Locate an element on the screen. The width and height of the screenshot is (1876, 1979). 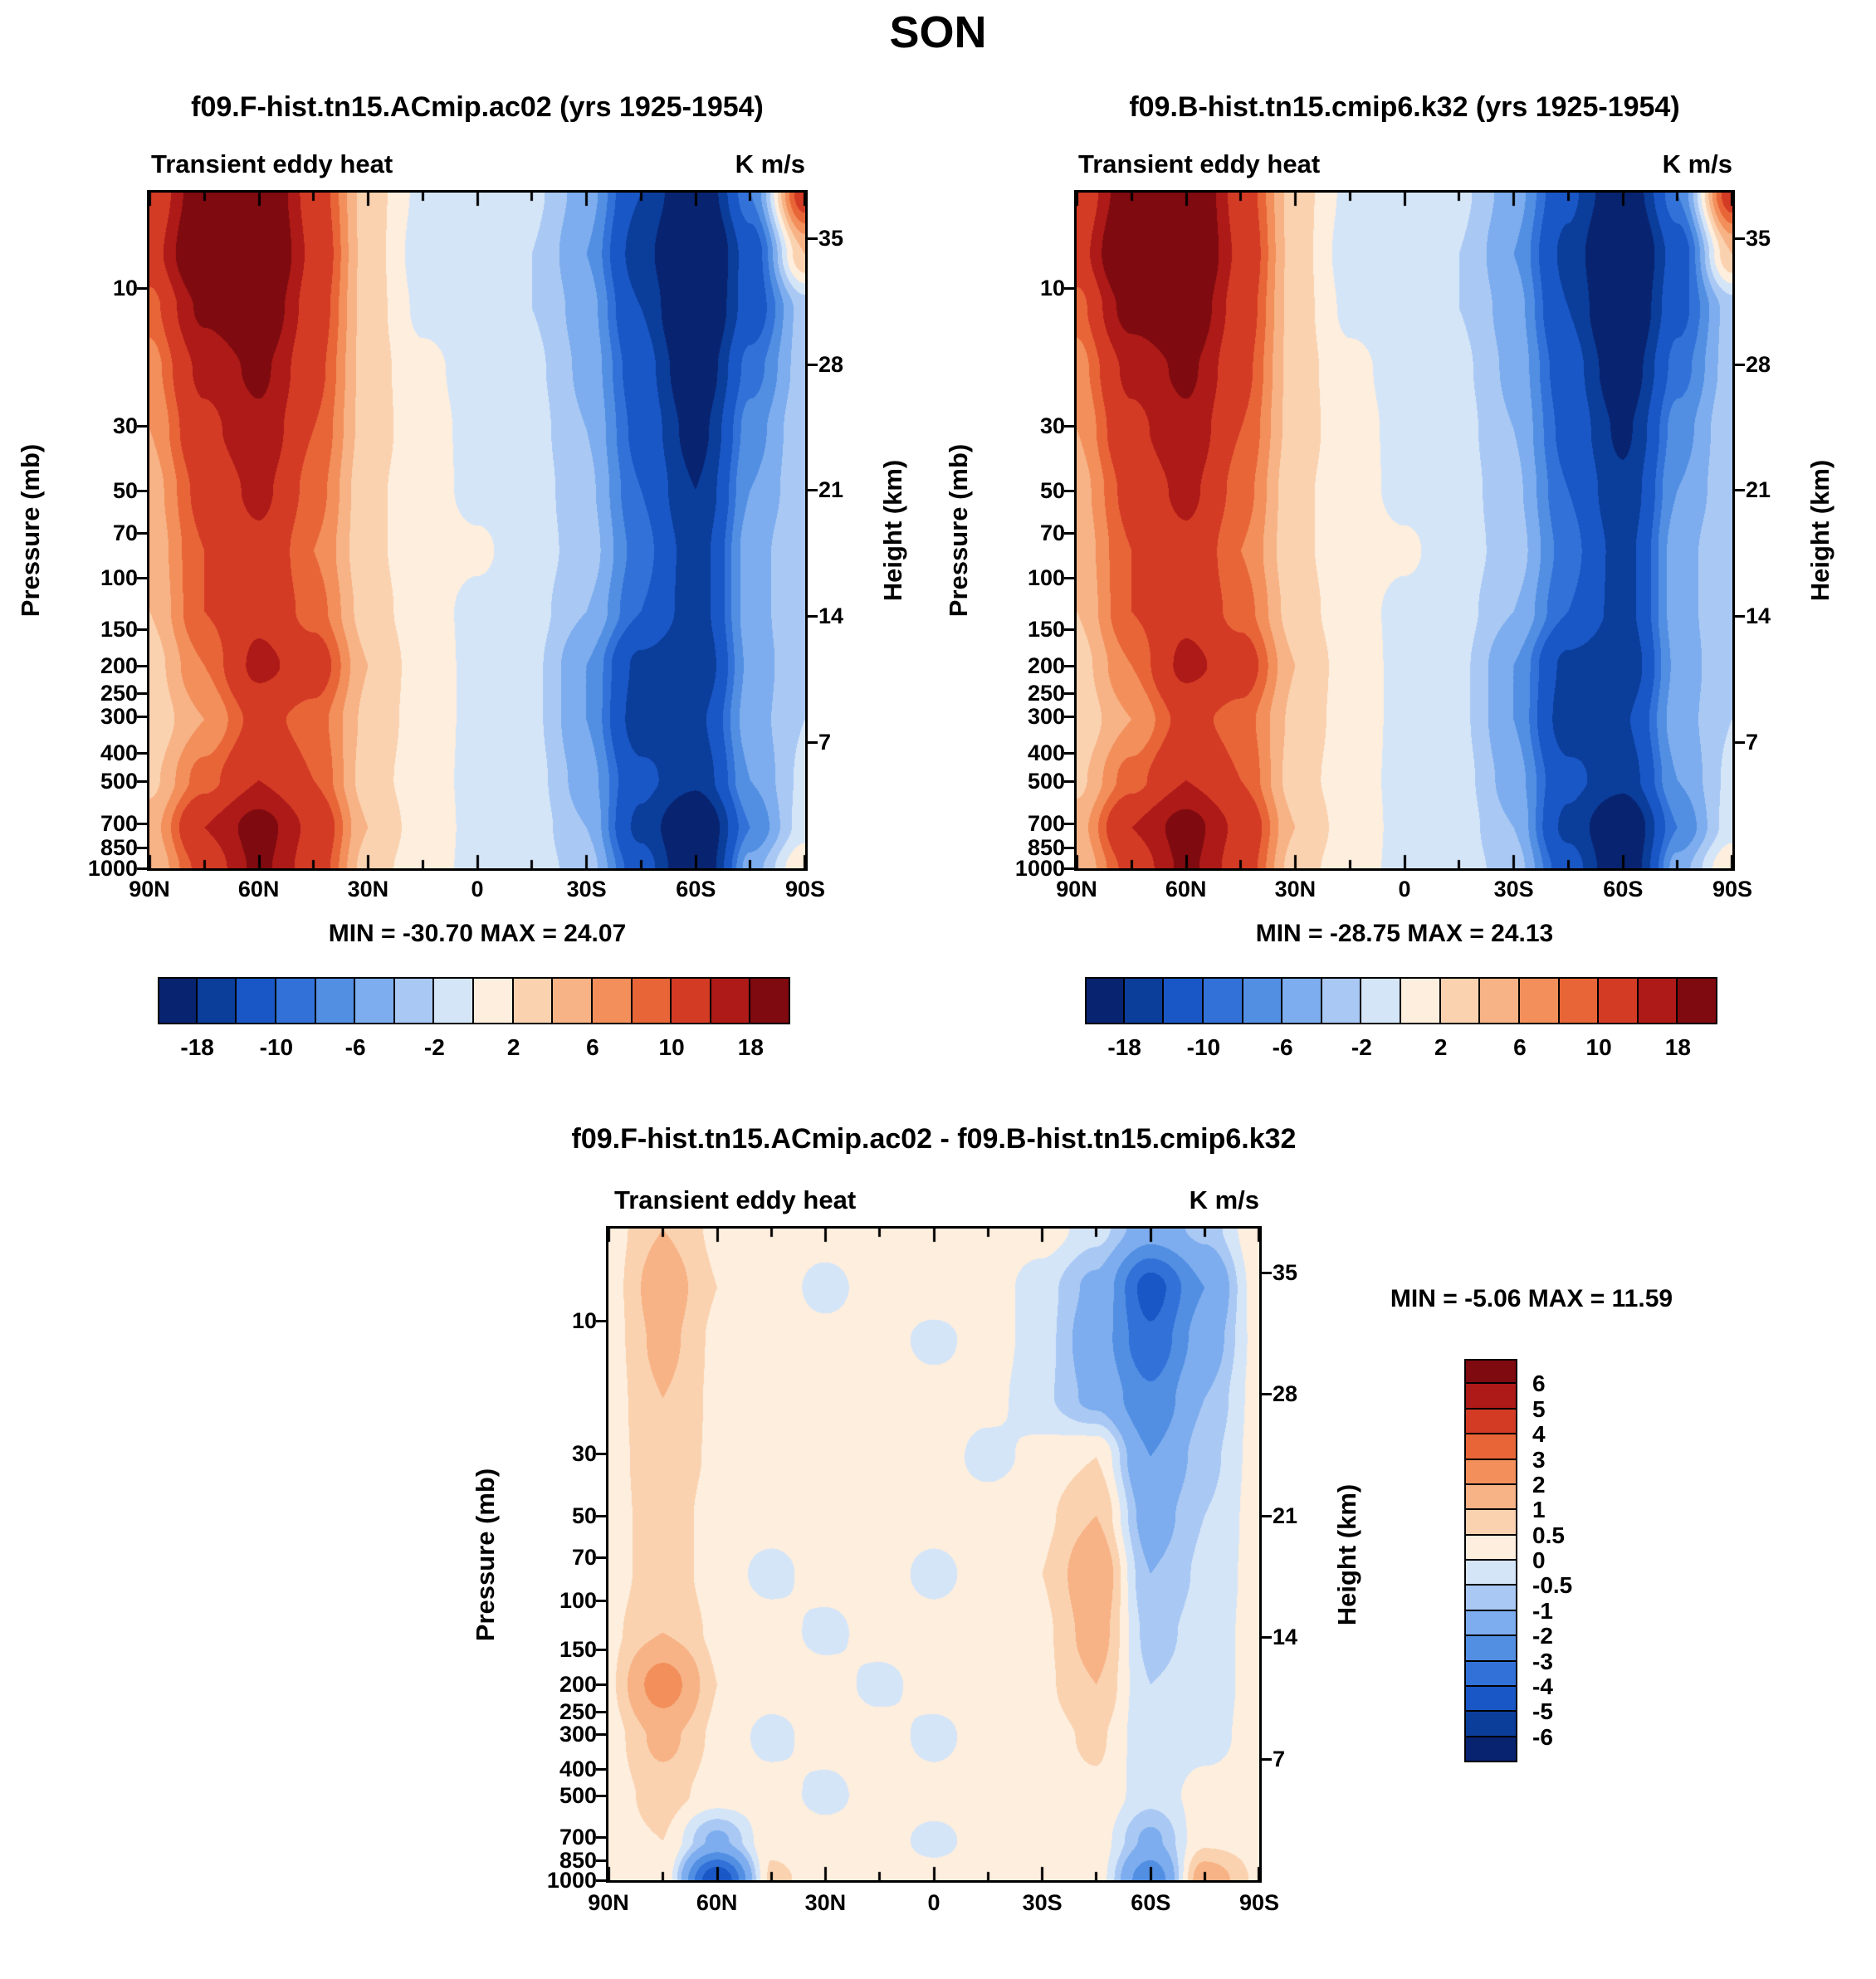
height-tick-label: 35 is located at coordinates (1286, 1272).